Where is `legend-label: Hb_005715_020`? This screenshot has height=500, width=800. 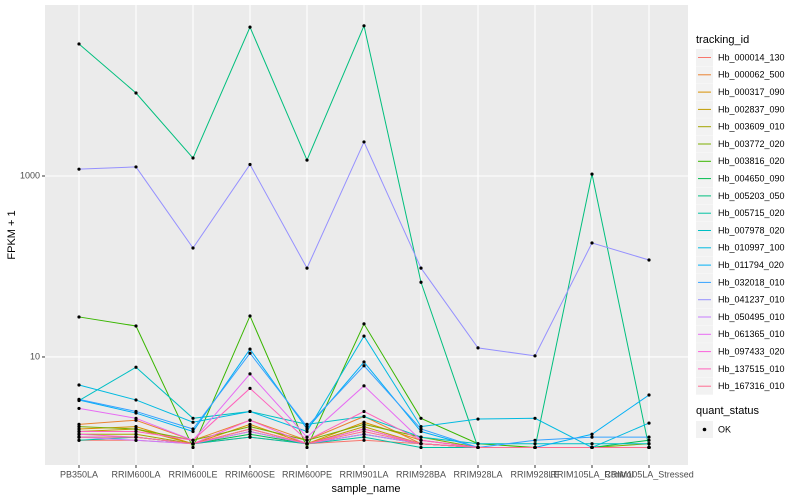 legend-label: Hb_005715_020 is located at coordinates (751, 213).